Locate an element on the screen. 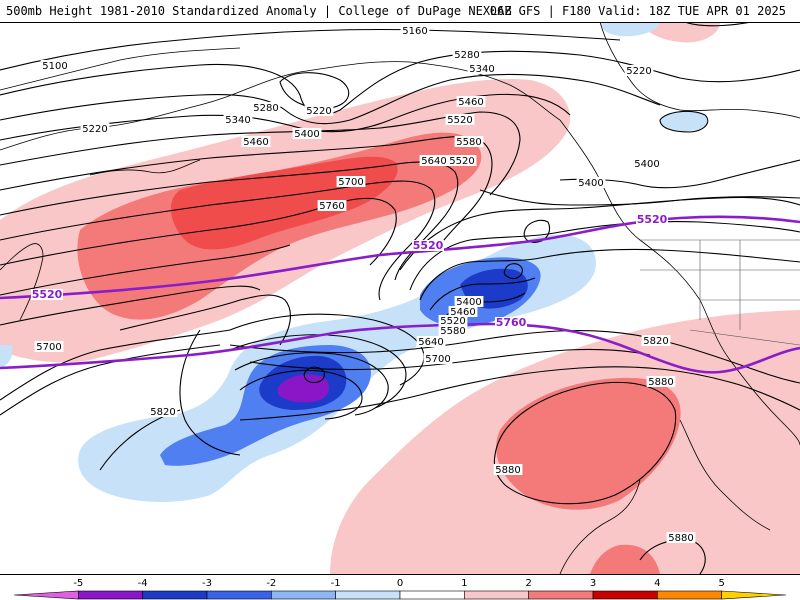  contour-label: 5280 is located at coordinates (467, 55).